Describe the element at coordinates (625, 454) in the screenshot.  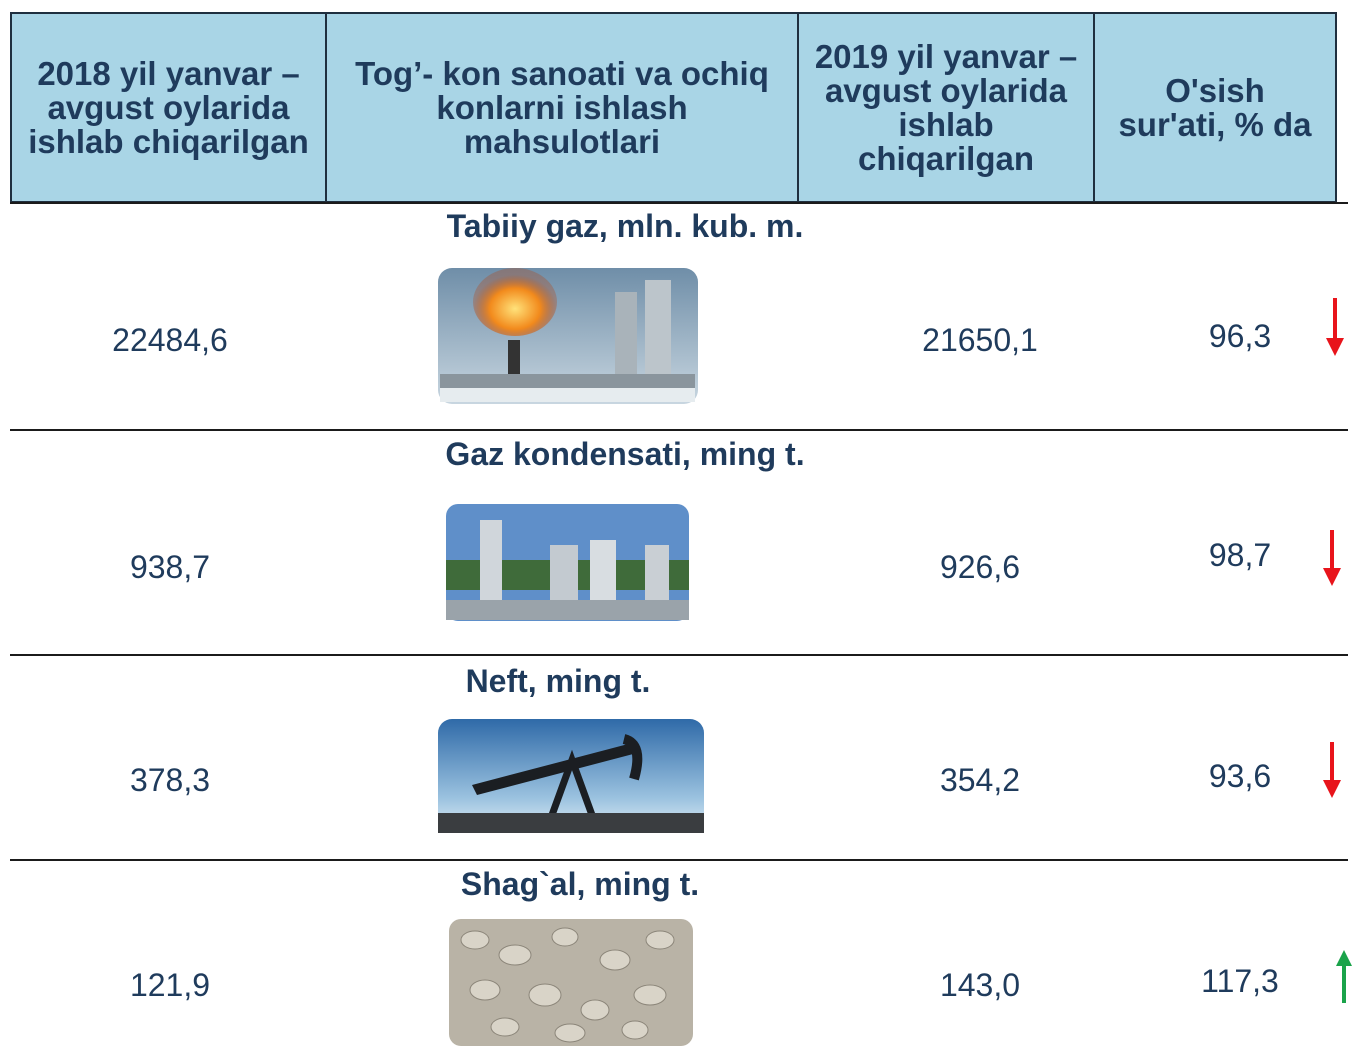
I see `row-title: Gaz kondensati, ming t.` at that location.